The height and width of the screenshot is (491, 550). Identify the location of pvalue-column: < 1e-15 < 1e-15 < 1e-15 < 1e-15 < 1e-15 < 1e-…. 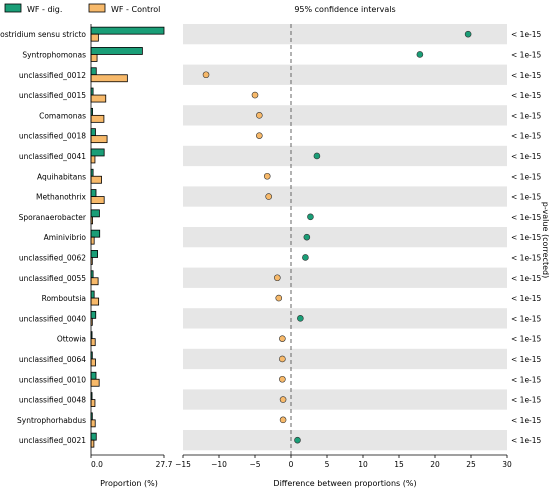
(526, 237).